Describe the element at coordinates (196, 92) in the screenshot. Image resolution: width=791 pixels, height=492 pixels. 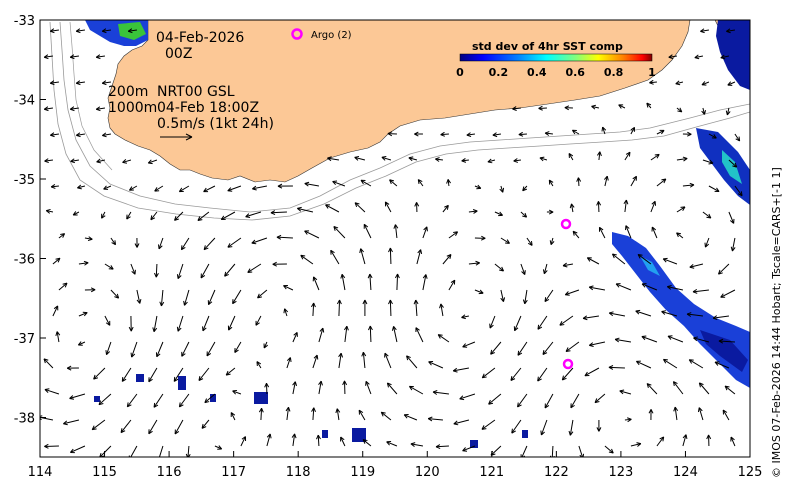
I see `product-label: NRT00 GSL` at that location.